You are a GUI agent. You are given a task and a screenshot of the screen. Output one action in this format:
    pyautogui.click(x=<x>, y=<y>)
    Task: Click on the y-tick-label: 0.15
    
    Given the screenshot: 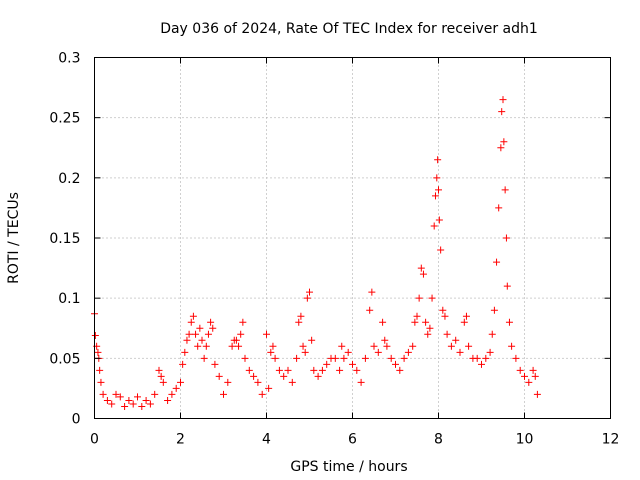 What is the action you would take?
    pyautogui.click(x=64, y=239)
    